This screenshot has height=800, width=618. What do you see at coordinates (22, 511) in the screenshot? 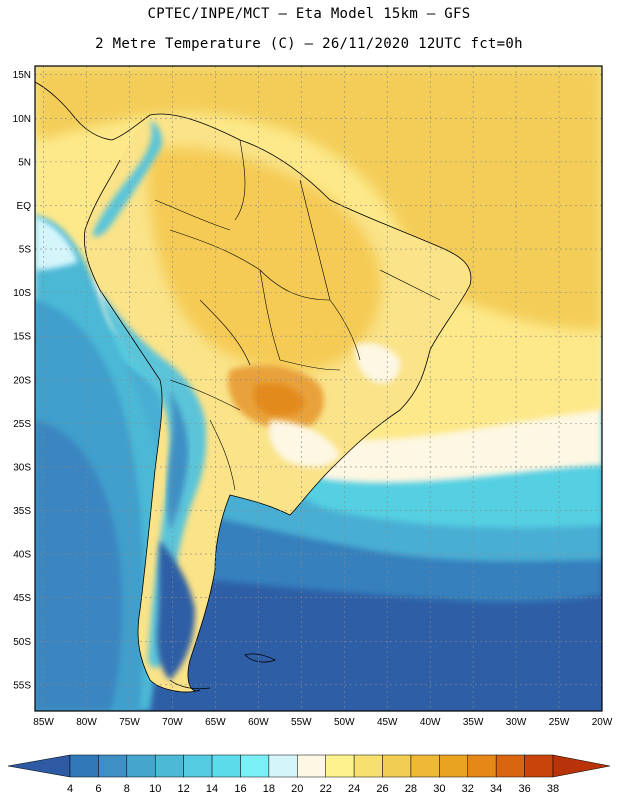
I see `latitude-tick-label: 35S` at bounding box center [22, 511].